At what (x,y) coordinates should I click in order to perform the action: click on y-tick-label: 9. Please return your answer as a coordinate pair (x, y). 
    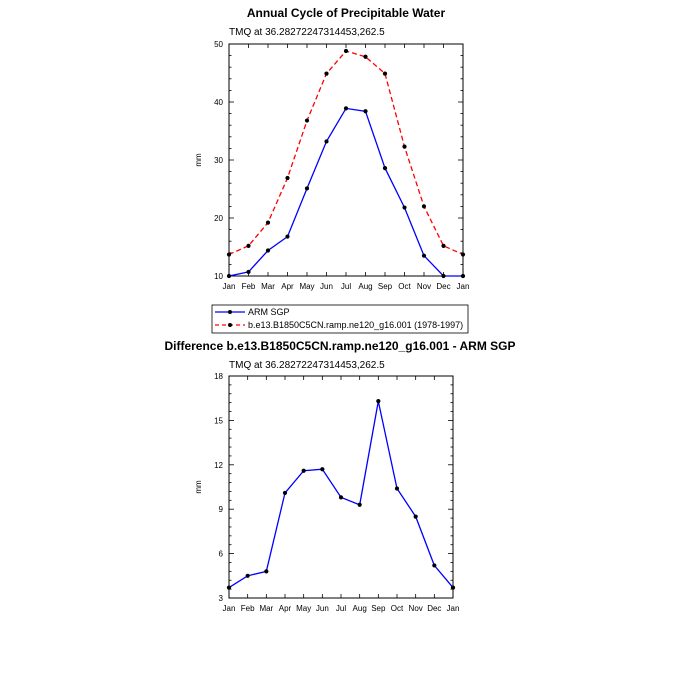
    Looking at the image, I should click on (221, 509).